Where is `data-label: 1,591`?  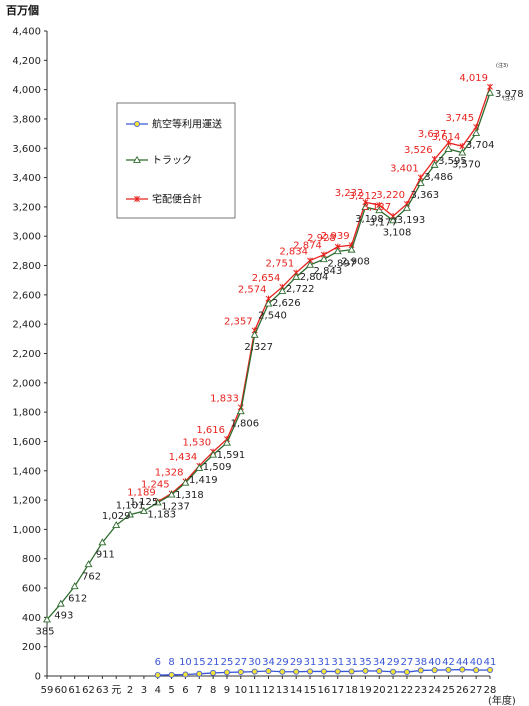
data-label: 1,591 is located at coordinates (231, 455).